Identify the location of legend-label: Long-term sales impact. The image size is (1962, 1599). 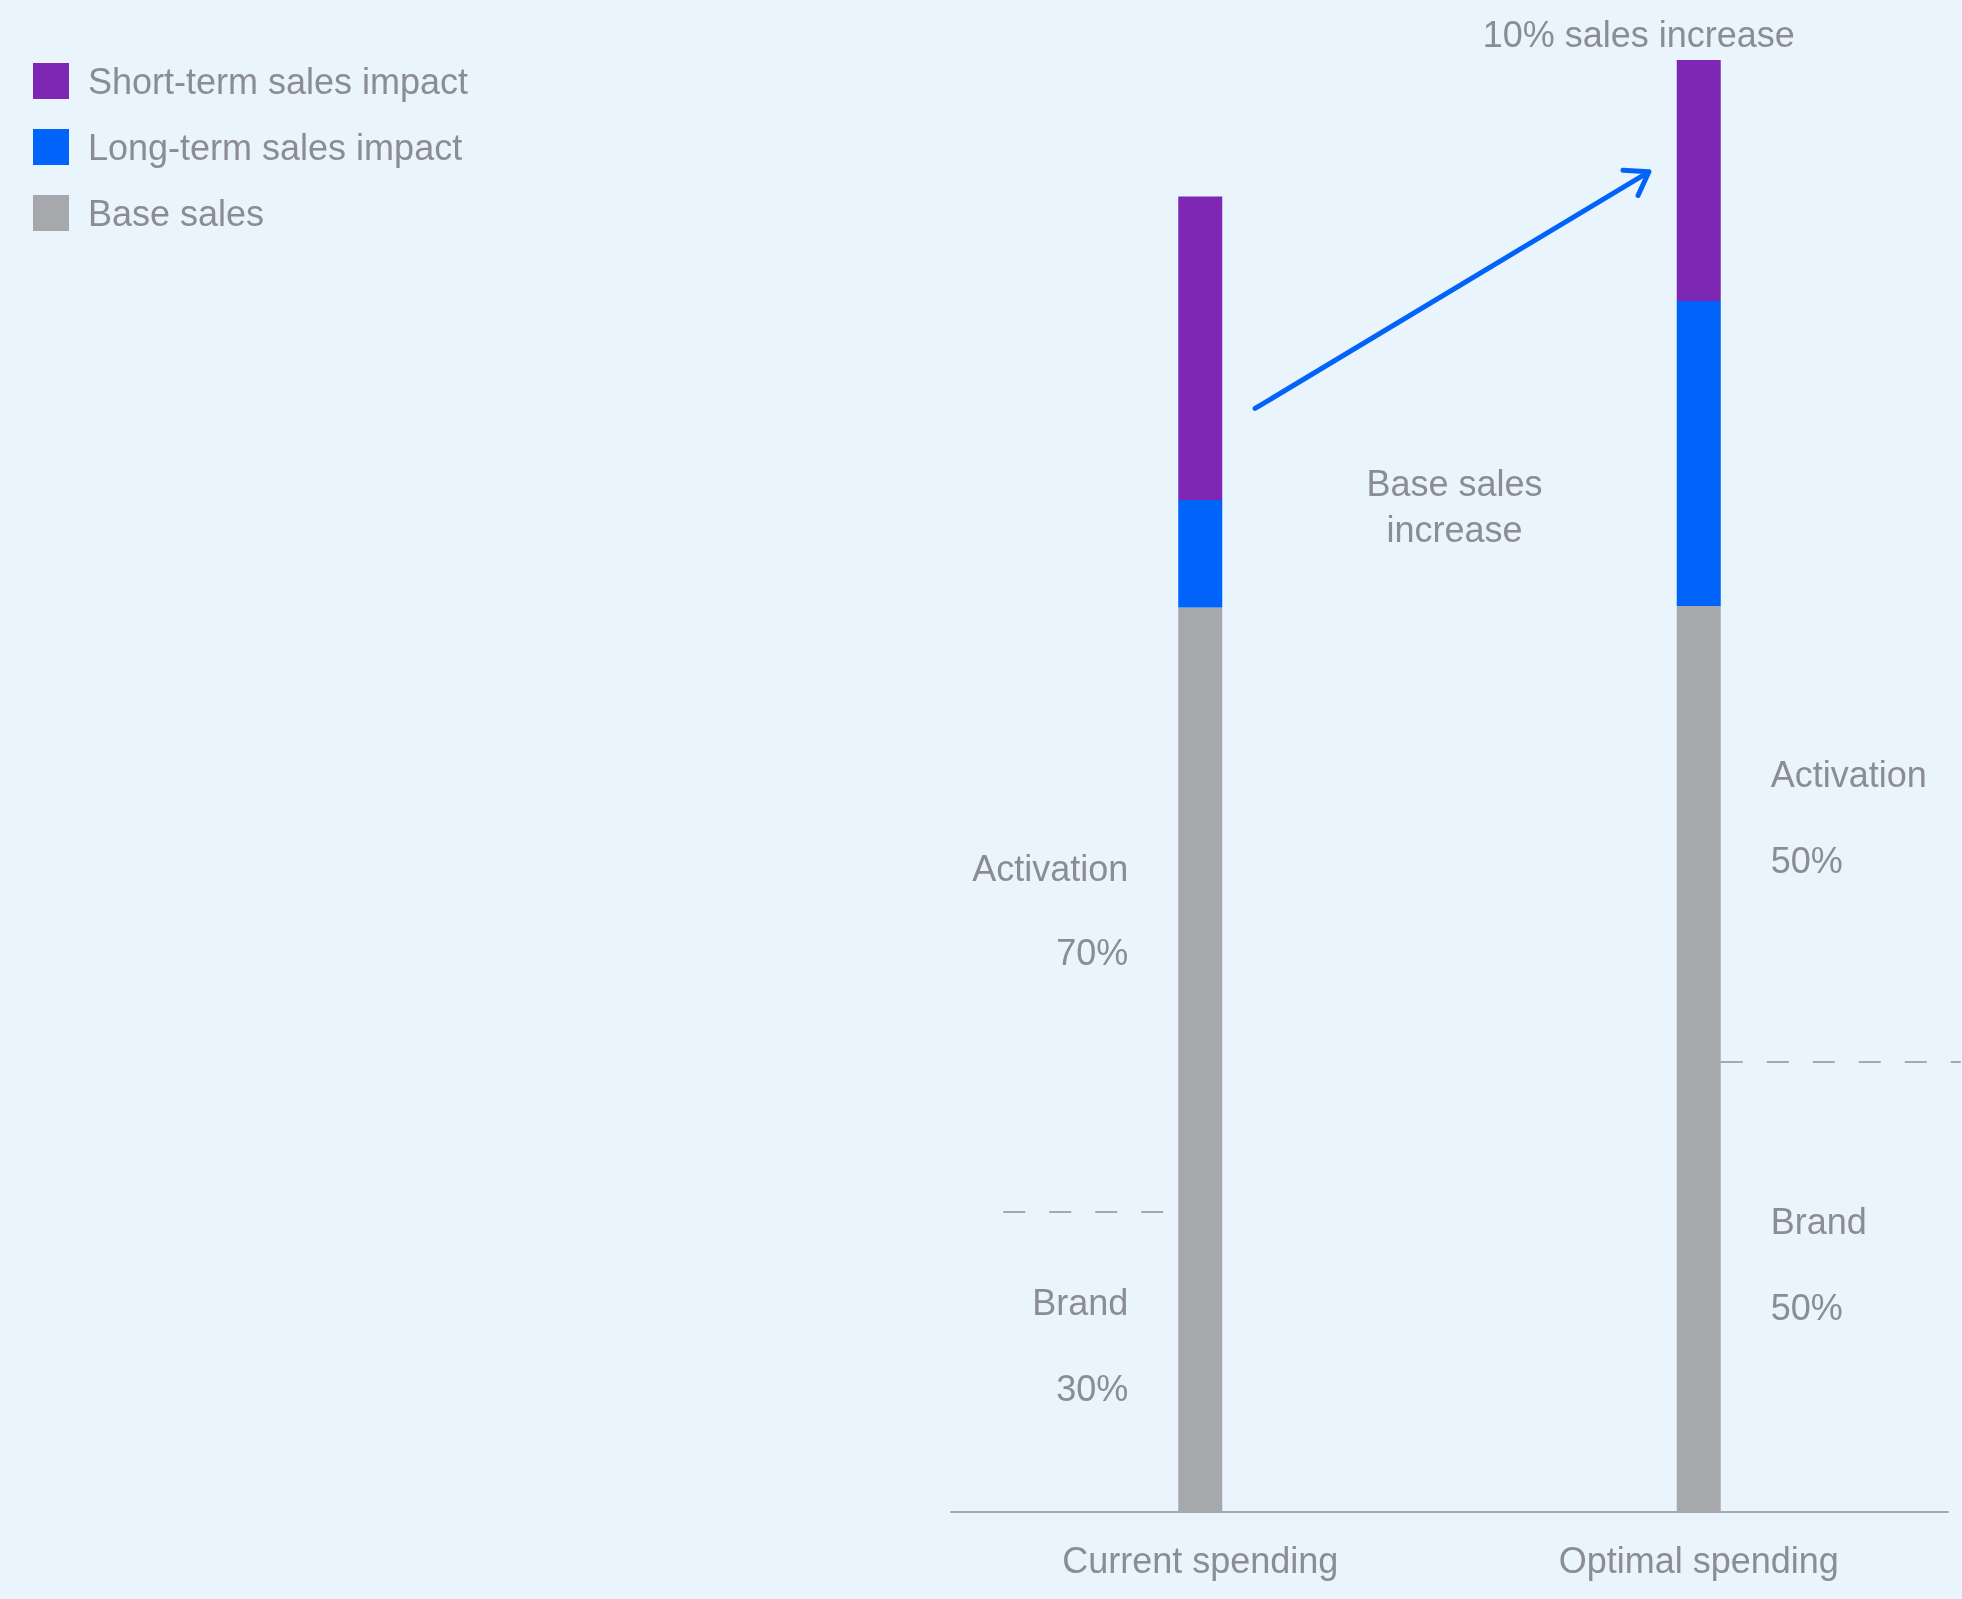
(275, 147).